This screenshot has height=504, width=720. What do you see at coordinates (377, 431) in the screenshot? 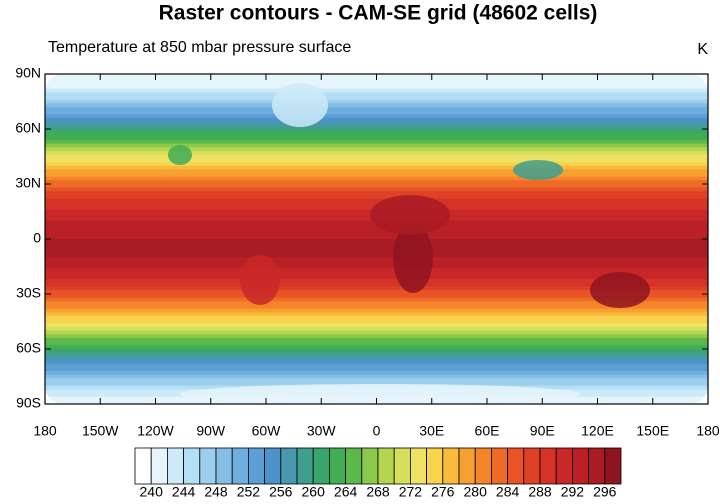
I see `lon-label: 0` at bounding box center [377, 431].